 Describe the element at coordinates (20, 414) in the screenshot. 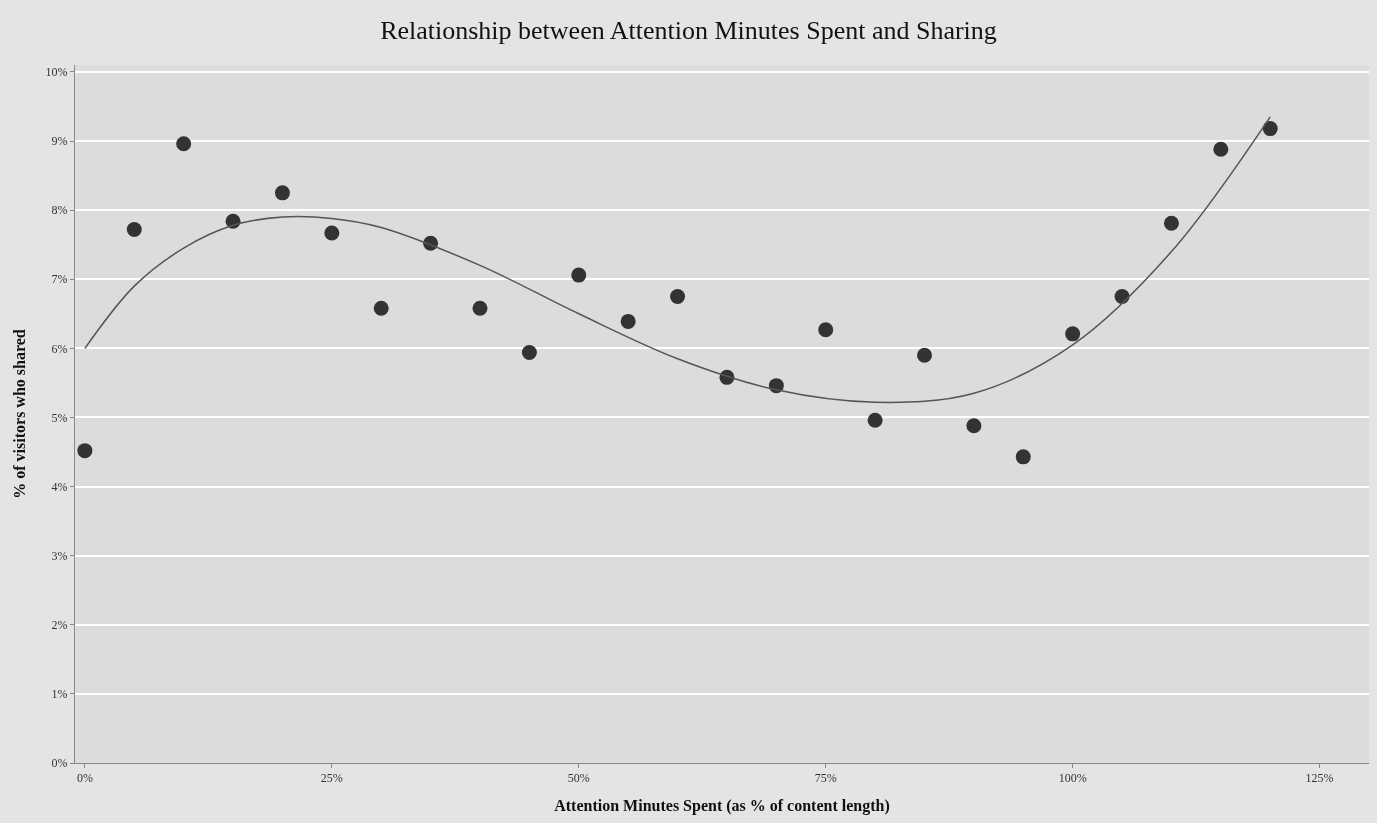

I see `y-axis-title: % of visitors who shared` at that location.